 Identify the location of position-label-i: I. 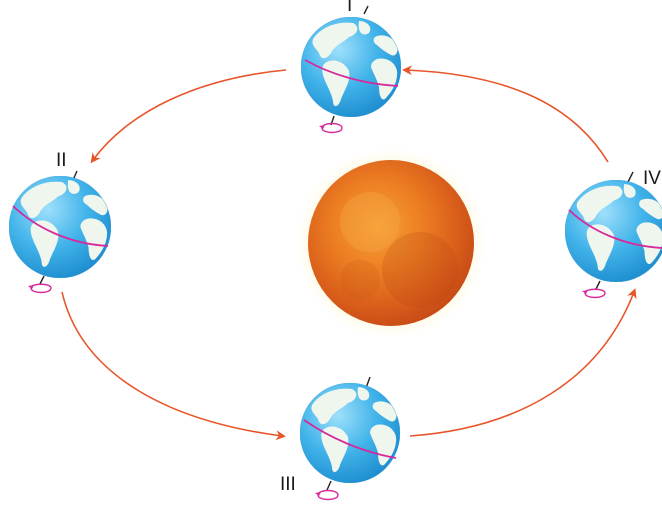
(349, 8).